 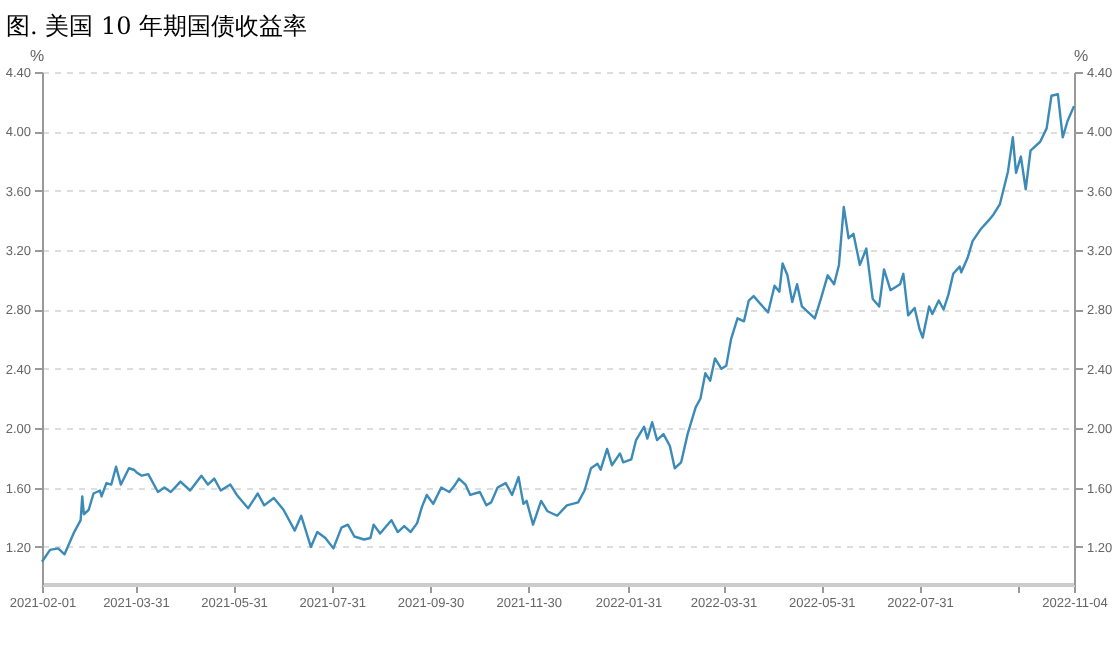 What do you see at coordinates (157, 26) in the screenshot?
I see `chart-title: 图. 美国 10 年期国债收益率` at bounding box center [157, 26].